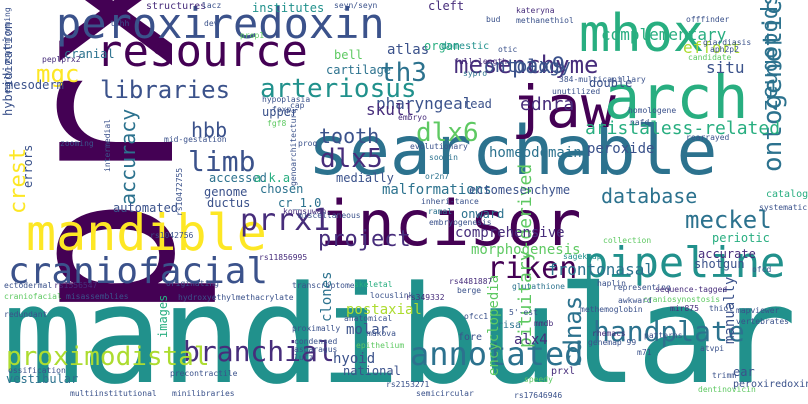  I want to click on word-double: double, so click(611, 83).